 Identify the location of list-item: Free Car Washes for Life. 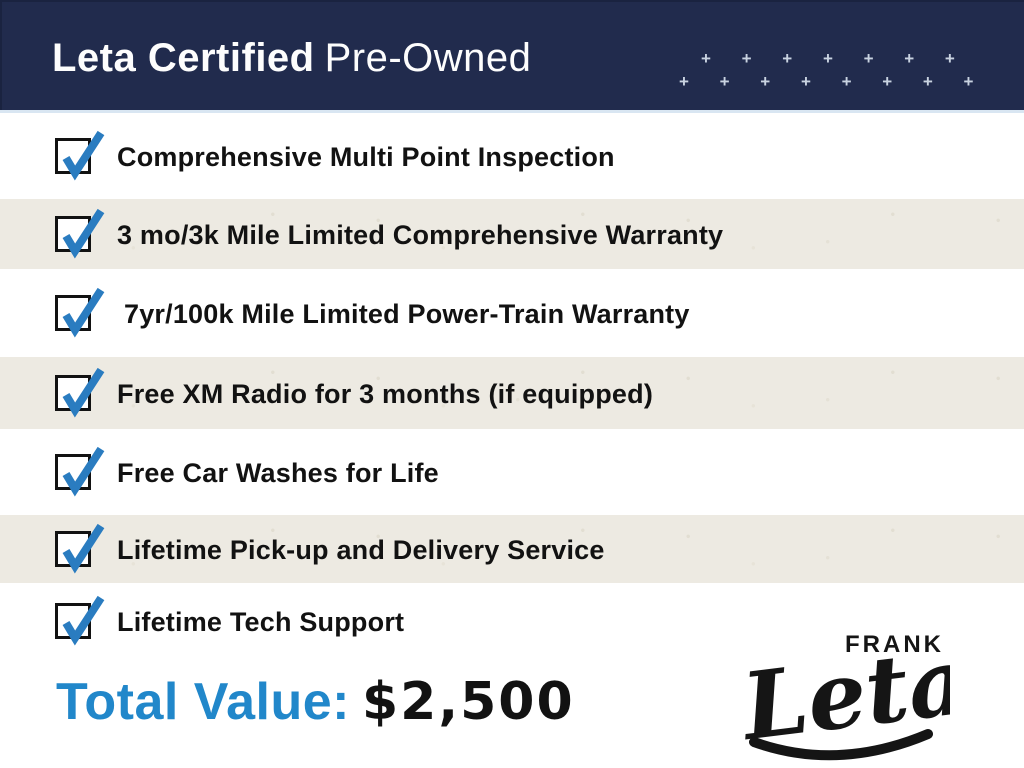
(512, 472).